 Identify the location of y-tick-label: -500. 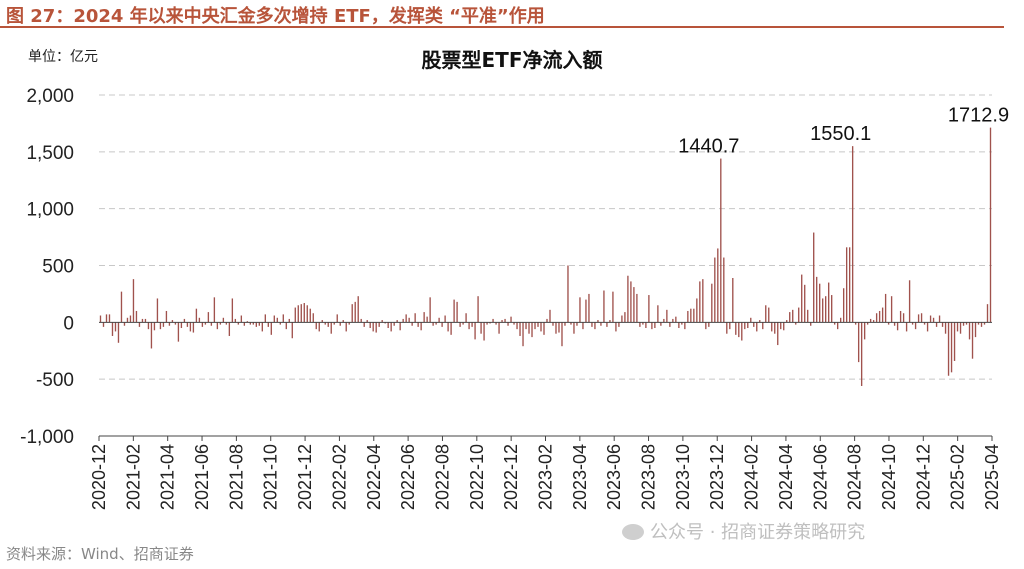
(55, 380).